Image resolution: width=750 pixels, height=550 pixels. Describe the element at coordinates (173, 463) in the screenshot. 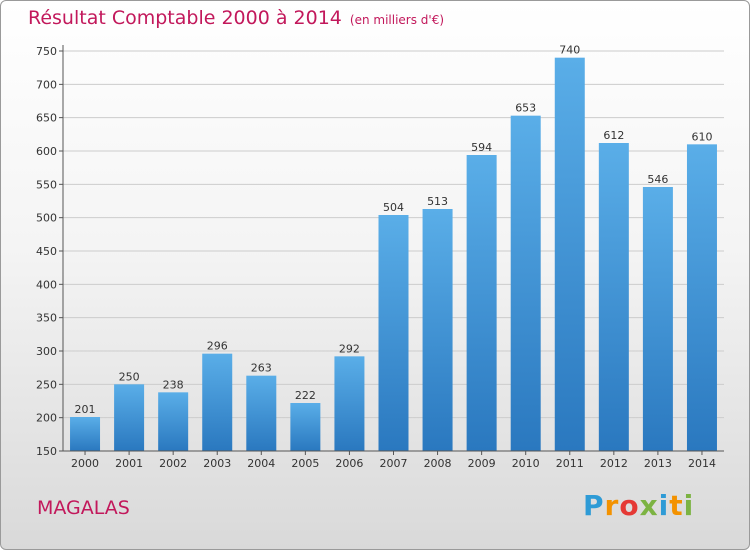

I see `x-tick-label: 2002` at that location.